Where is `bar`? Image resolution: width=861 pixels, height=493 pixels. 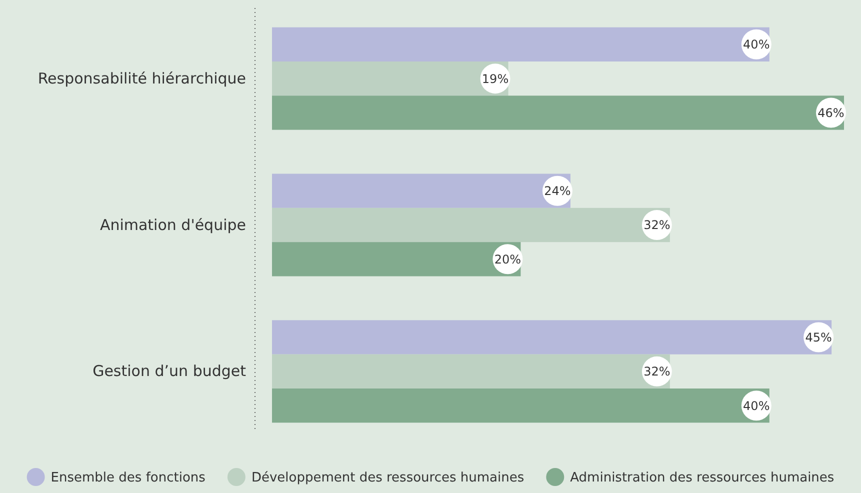 bar is located at coordinates (552, 337).